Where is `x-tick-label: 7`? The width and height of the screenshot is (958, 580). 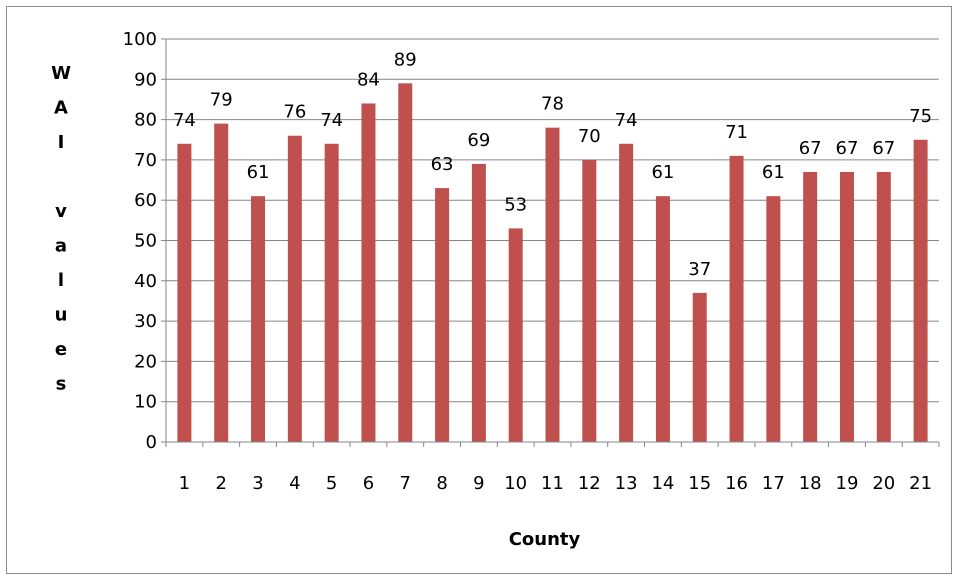 x-tick-label: 7 is located at coordinates (405, 483).